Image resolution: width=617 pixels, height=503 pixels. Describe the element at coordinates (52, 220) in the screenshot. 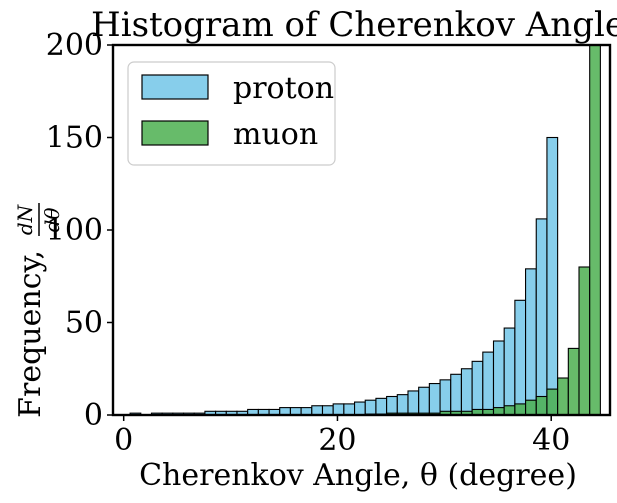

I see `y-axis-label-denominator: dθ` at that location.